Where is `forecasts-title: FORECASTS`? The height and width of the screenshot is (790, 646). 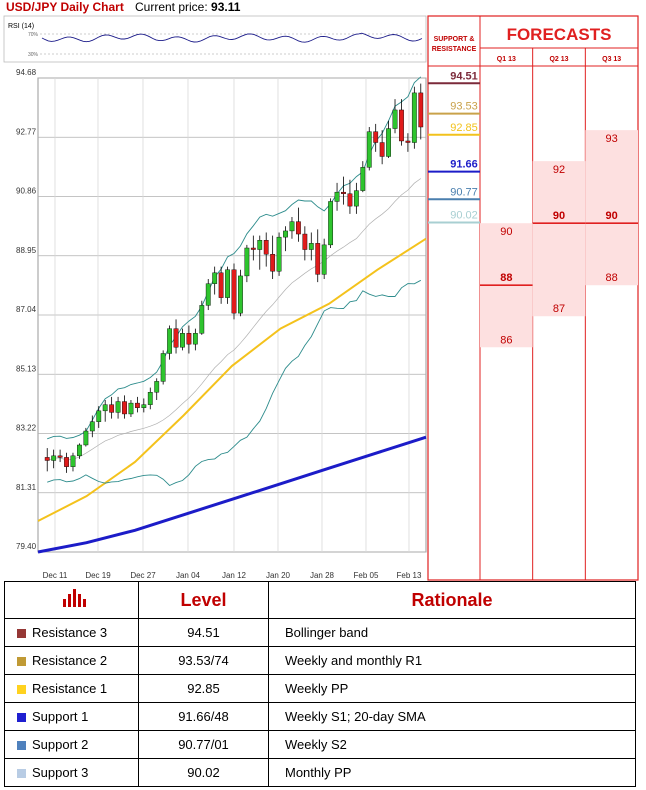 forecasts-title: FORECASTS is located at coordinates (559, 34).